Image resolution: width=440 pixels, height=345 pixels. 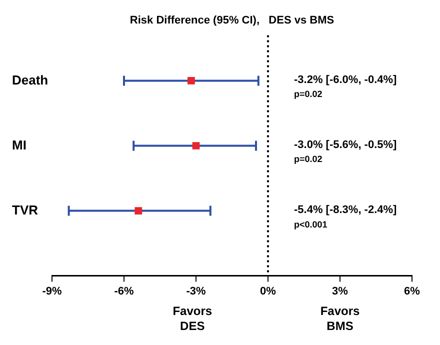 What do you see at coordinates (19, 144) in the screenshot?
I see `y-tick-label: MI` at bounding box center [19, 144].